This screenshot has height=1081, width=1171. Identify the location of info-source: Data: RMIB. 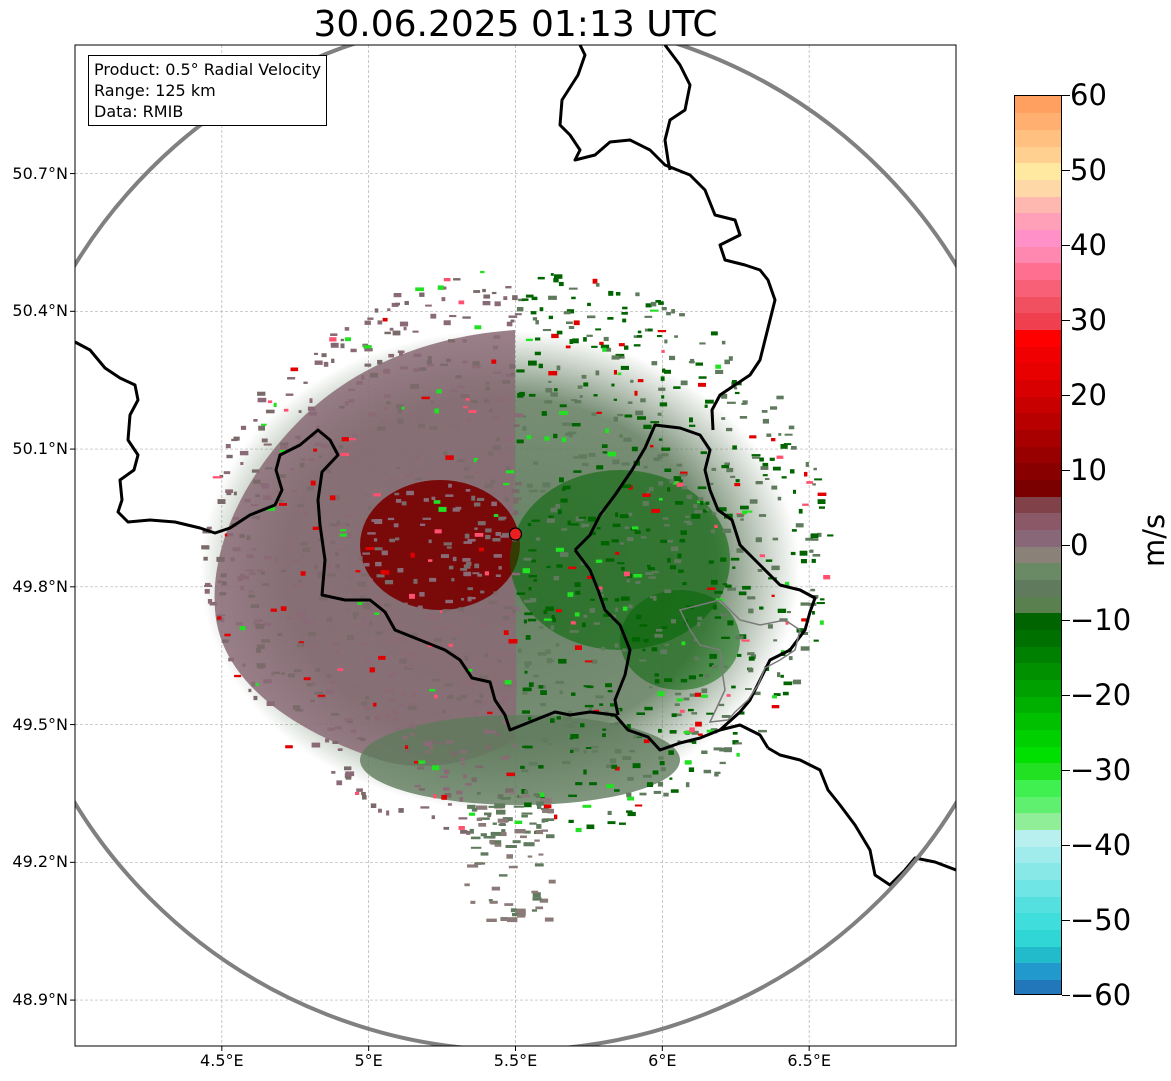
(139, 111).